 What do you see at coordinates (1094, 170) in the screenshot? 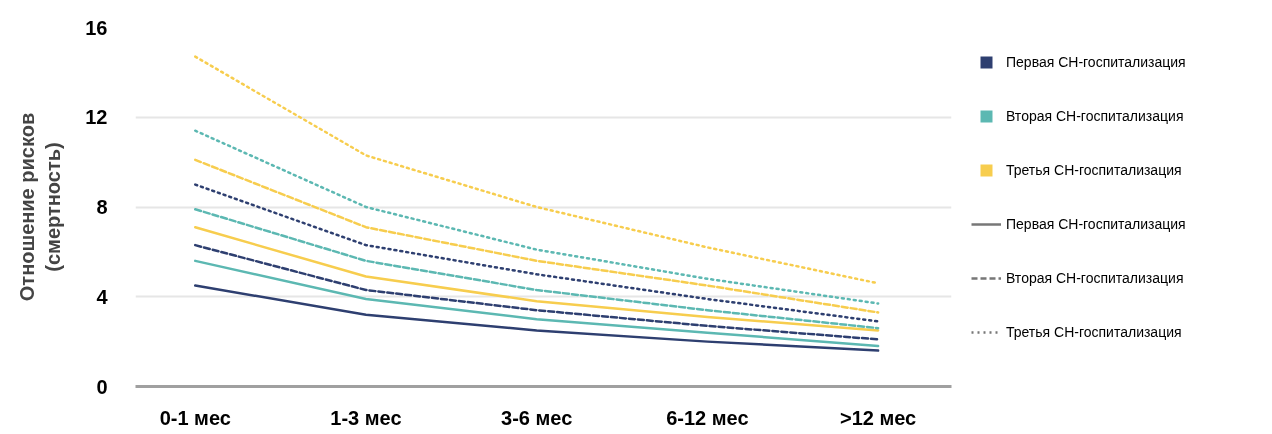
I see `legend-label: Третья СН-госпитализация` at bounding box center [1094, 170].